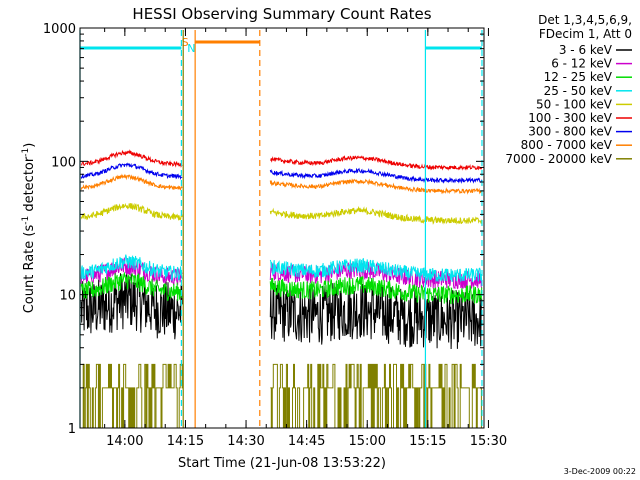 The height and width of the screenshot is (480, 640). Describe the element at coordinates (185, 42) in the screenshot. I see `saa-label: S` at that location.